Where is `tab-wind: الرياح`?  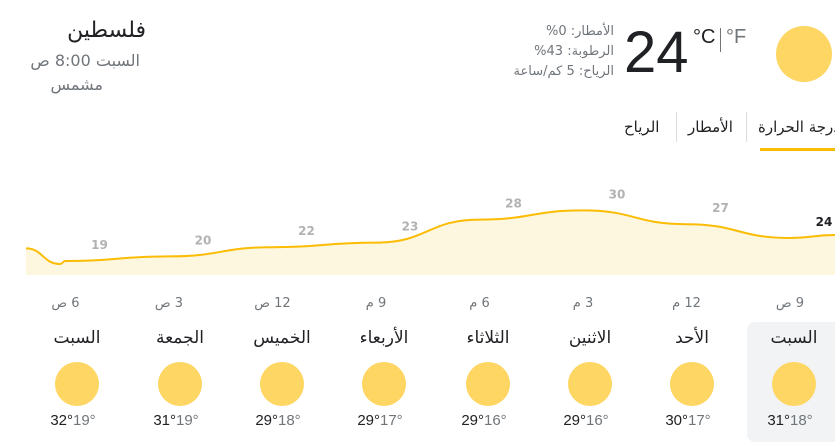 tab-wind: الرياح is located at coordinates (642, 127).